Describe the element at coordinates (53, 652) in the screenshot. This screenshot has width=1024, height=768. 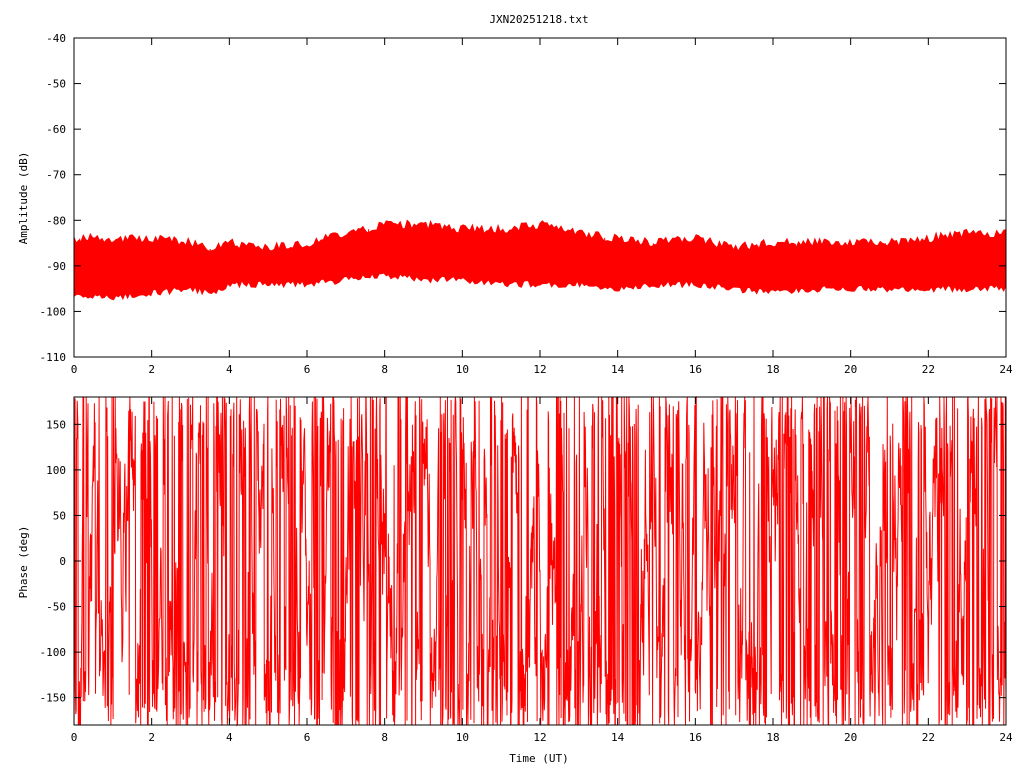
I see `phase-y-tick-label: -100` at that location.